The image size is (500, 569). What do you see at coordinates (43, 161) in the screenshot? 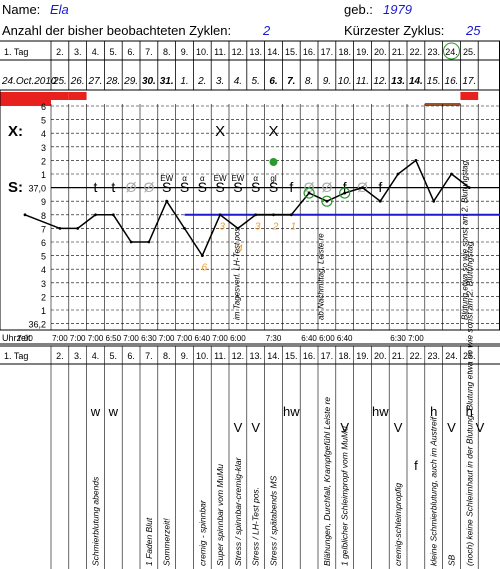
I see `temp-scale-label: 2` at bounding box center [43, 161].